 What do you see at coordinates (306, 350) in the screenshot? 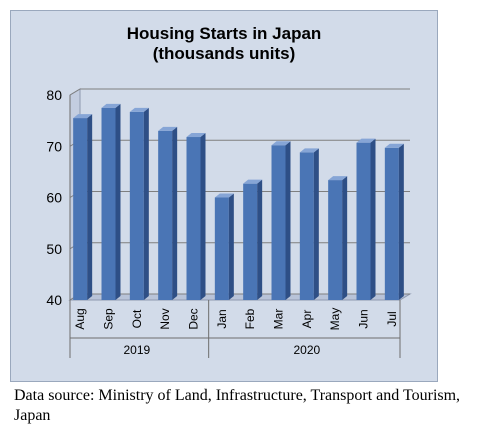
I see `group-label: 2020` at bounding box center [306, 350].